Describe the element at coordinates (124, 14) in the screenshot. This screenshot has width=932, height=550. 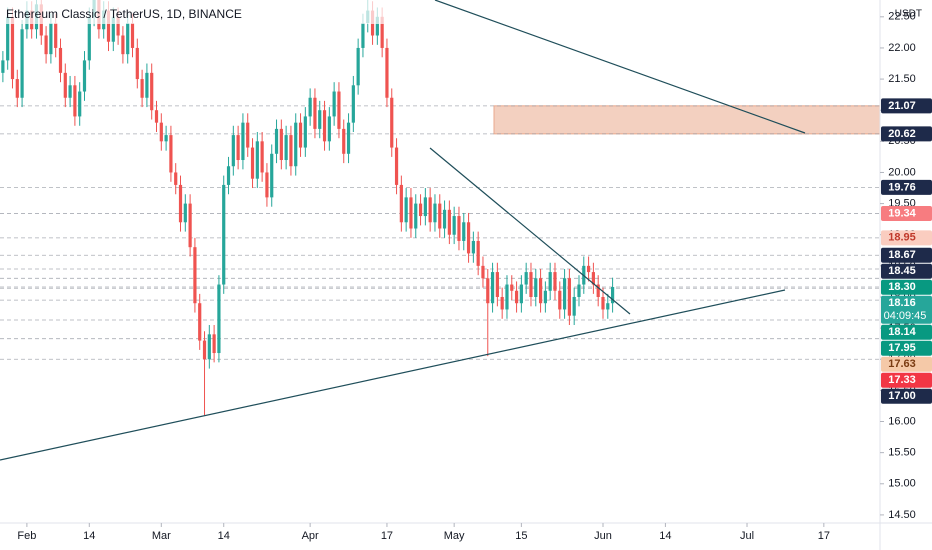
I see `chart-title: Ethereum Classic / TetherUS, 1D, BINANCE` at that location.